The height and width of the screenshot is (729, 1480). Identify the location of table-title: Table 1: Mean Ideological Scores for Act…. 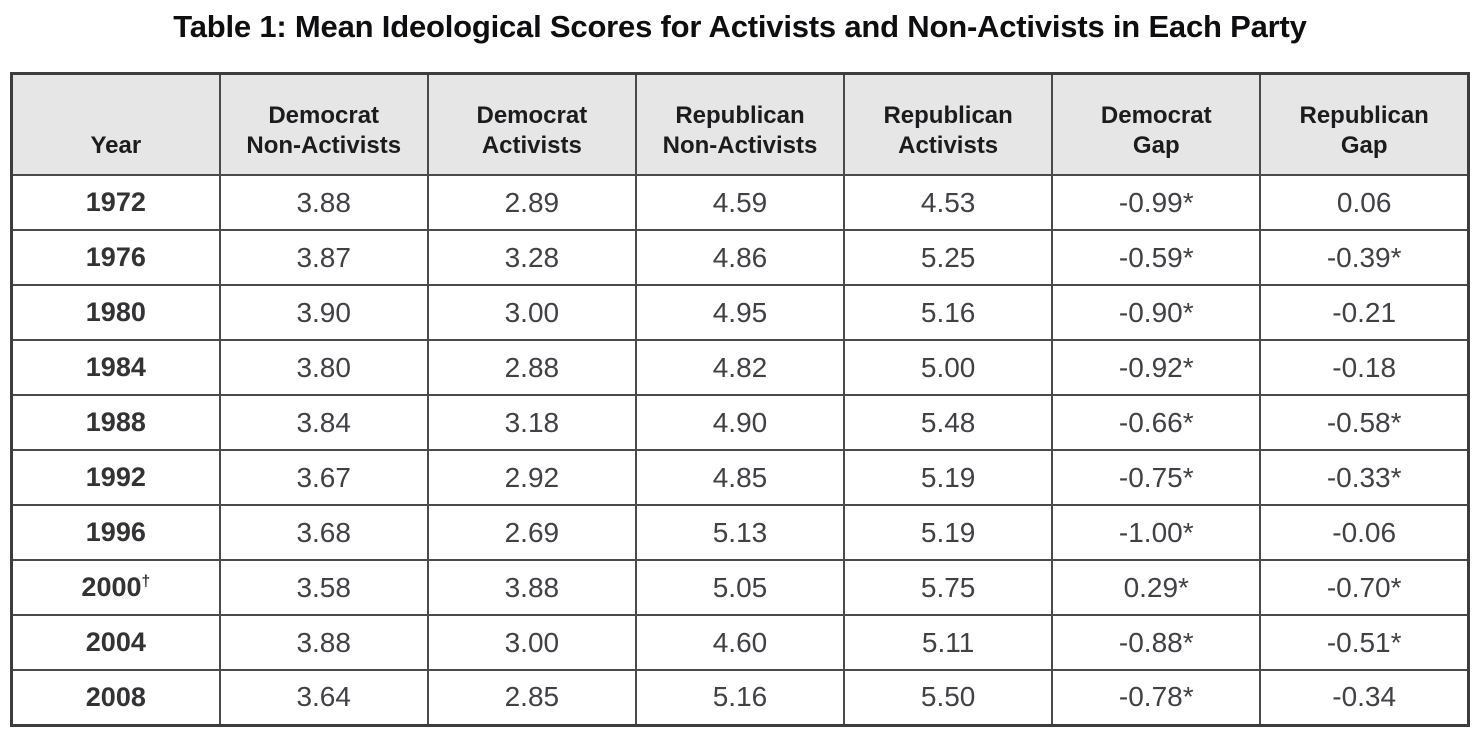
(740, 26).